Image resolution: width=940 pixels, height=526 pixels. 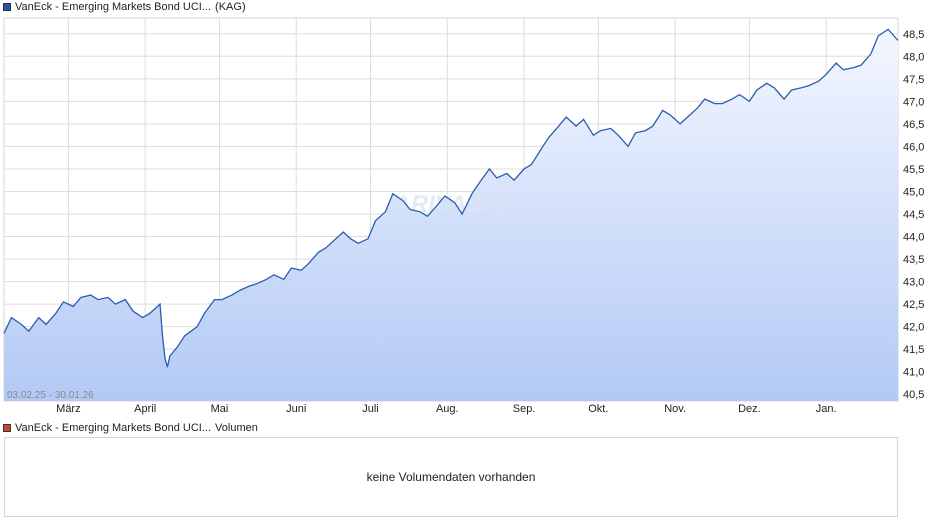 What do you see at coordinates (826, 409) in the screenshot?
I see `x-tick-label: Jan.` at bounding box center [826, 409].